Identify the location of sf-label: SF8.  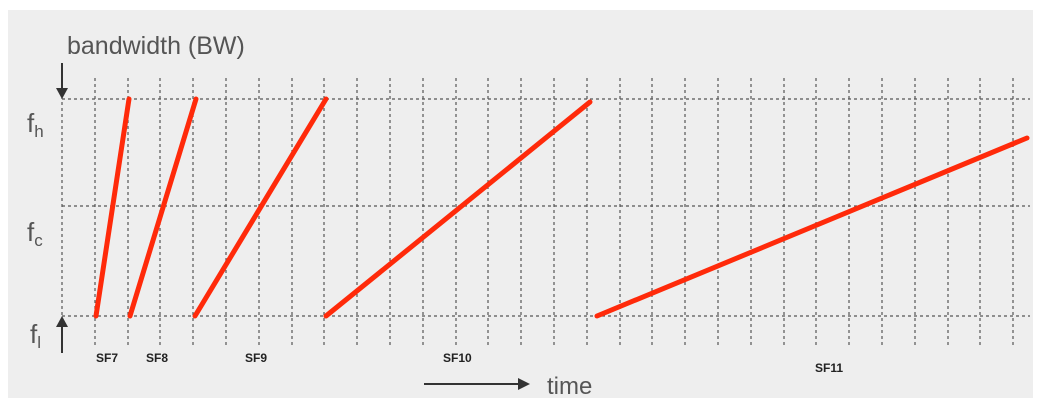
(157, 358).